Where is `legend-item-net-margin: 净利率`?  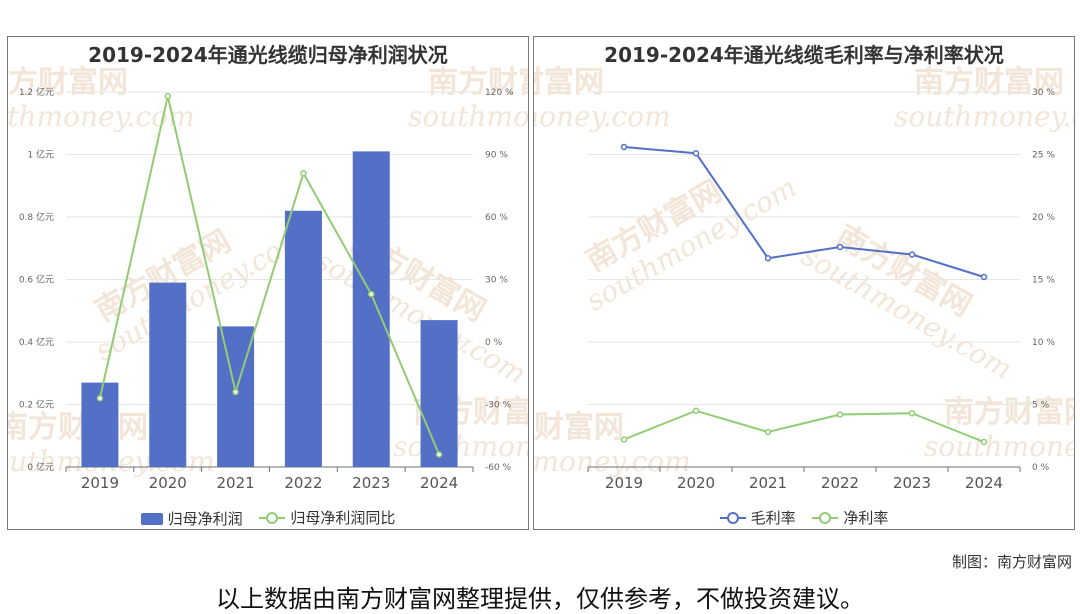 legend-item-net-margin: 净利率 is located at coordinates (850, 517).